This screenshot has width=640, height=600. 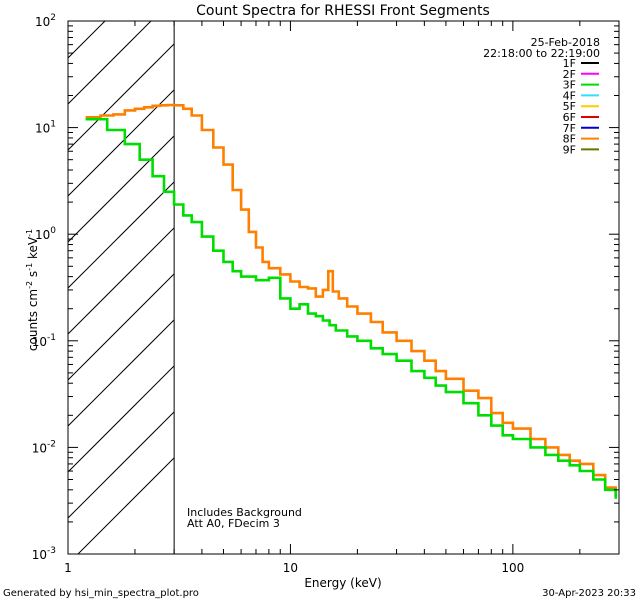 I want to click on y-tick-label: 10¹, so click(x=45, y=128).